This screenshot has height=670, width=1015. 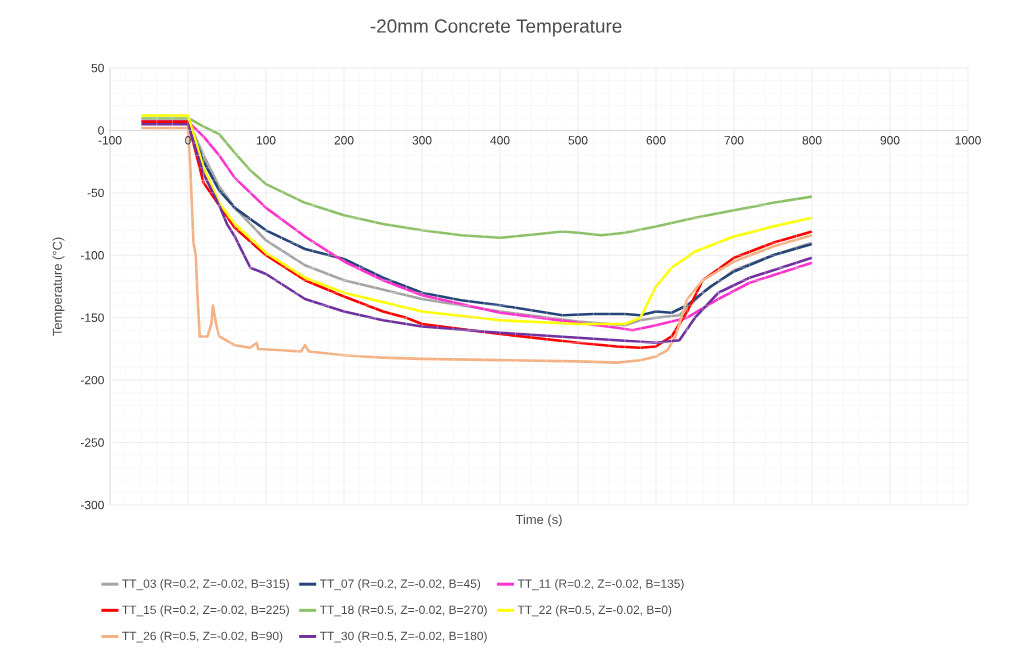 I want to click on y-tick-label: 0, so click(x=101, y=130).